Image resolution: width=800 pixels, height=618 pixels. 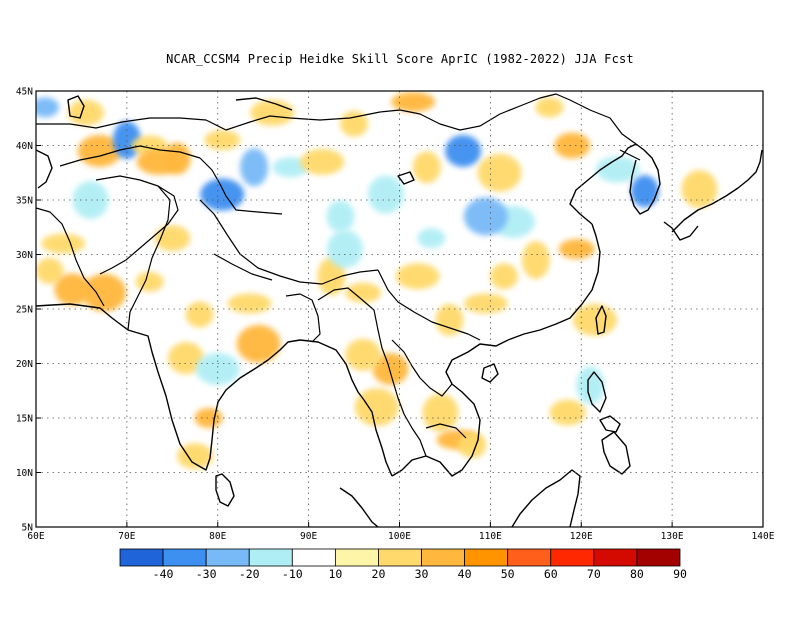 What do you see at coordinates (289, 380) in the screenshot?
I see `coastline-east-india` at bounding box center [289, 380].